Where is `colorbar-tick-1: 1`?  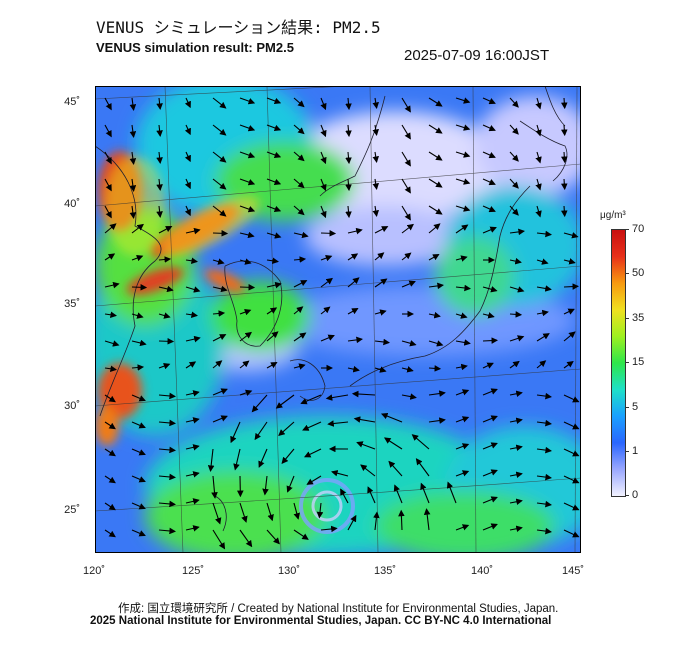 colorbar-tick-1: 1 is located at coordinates (635, 451).